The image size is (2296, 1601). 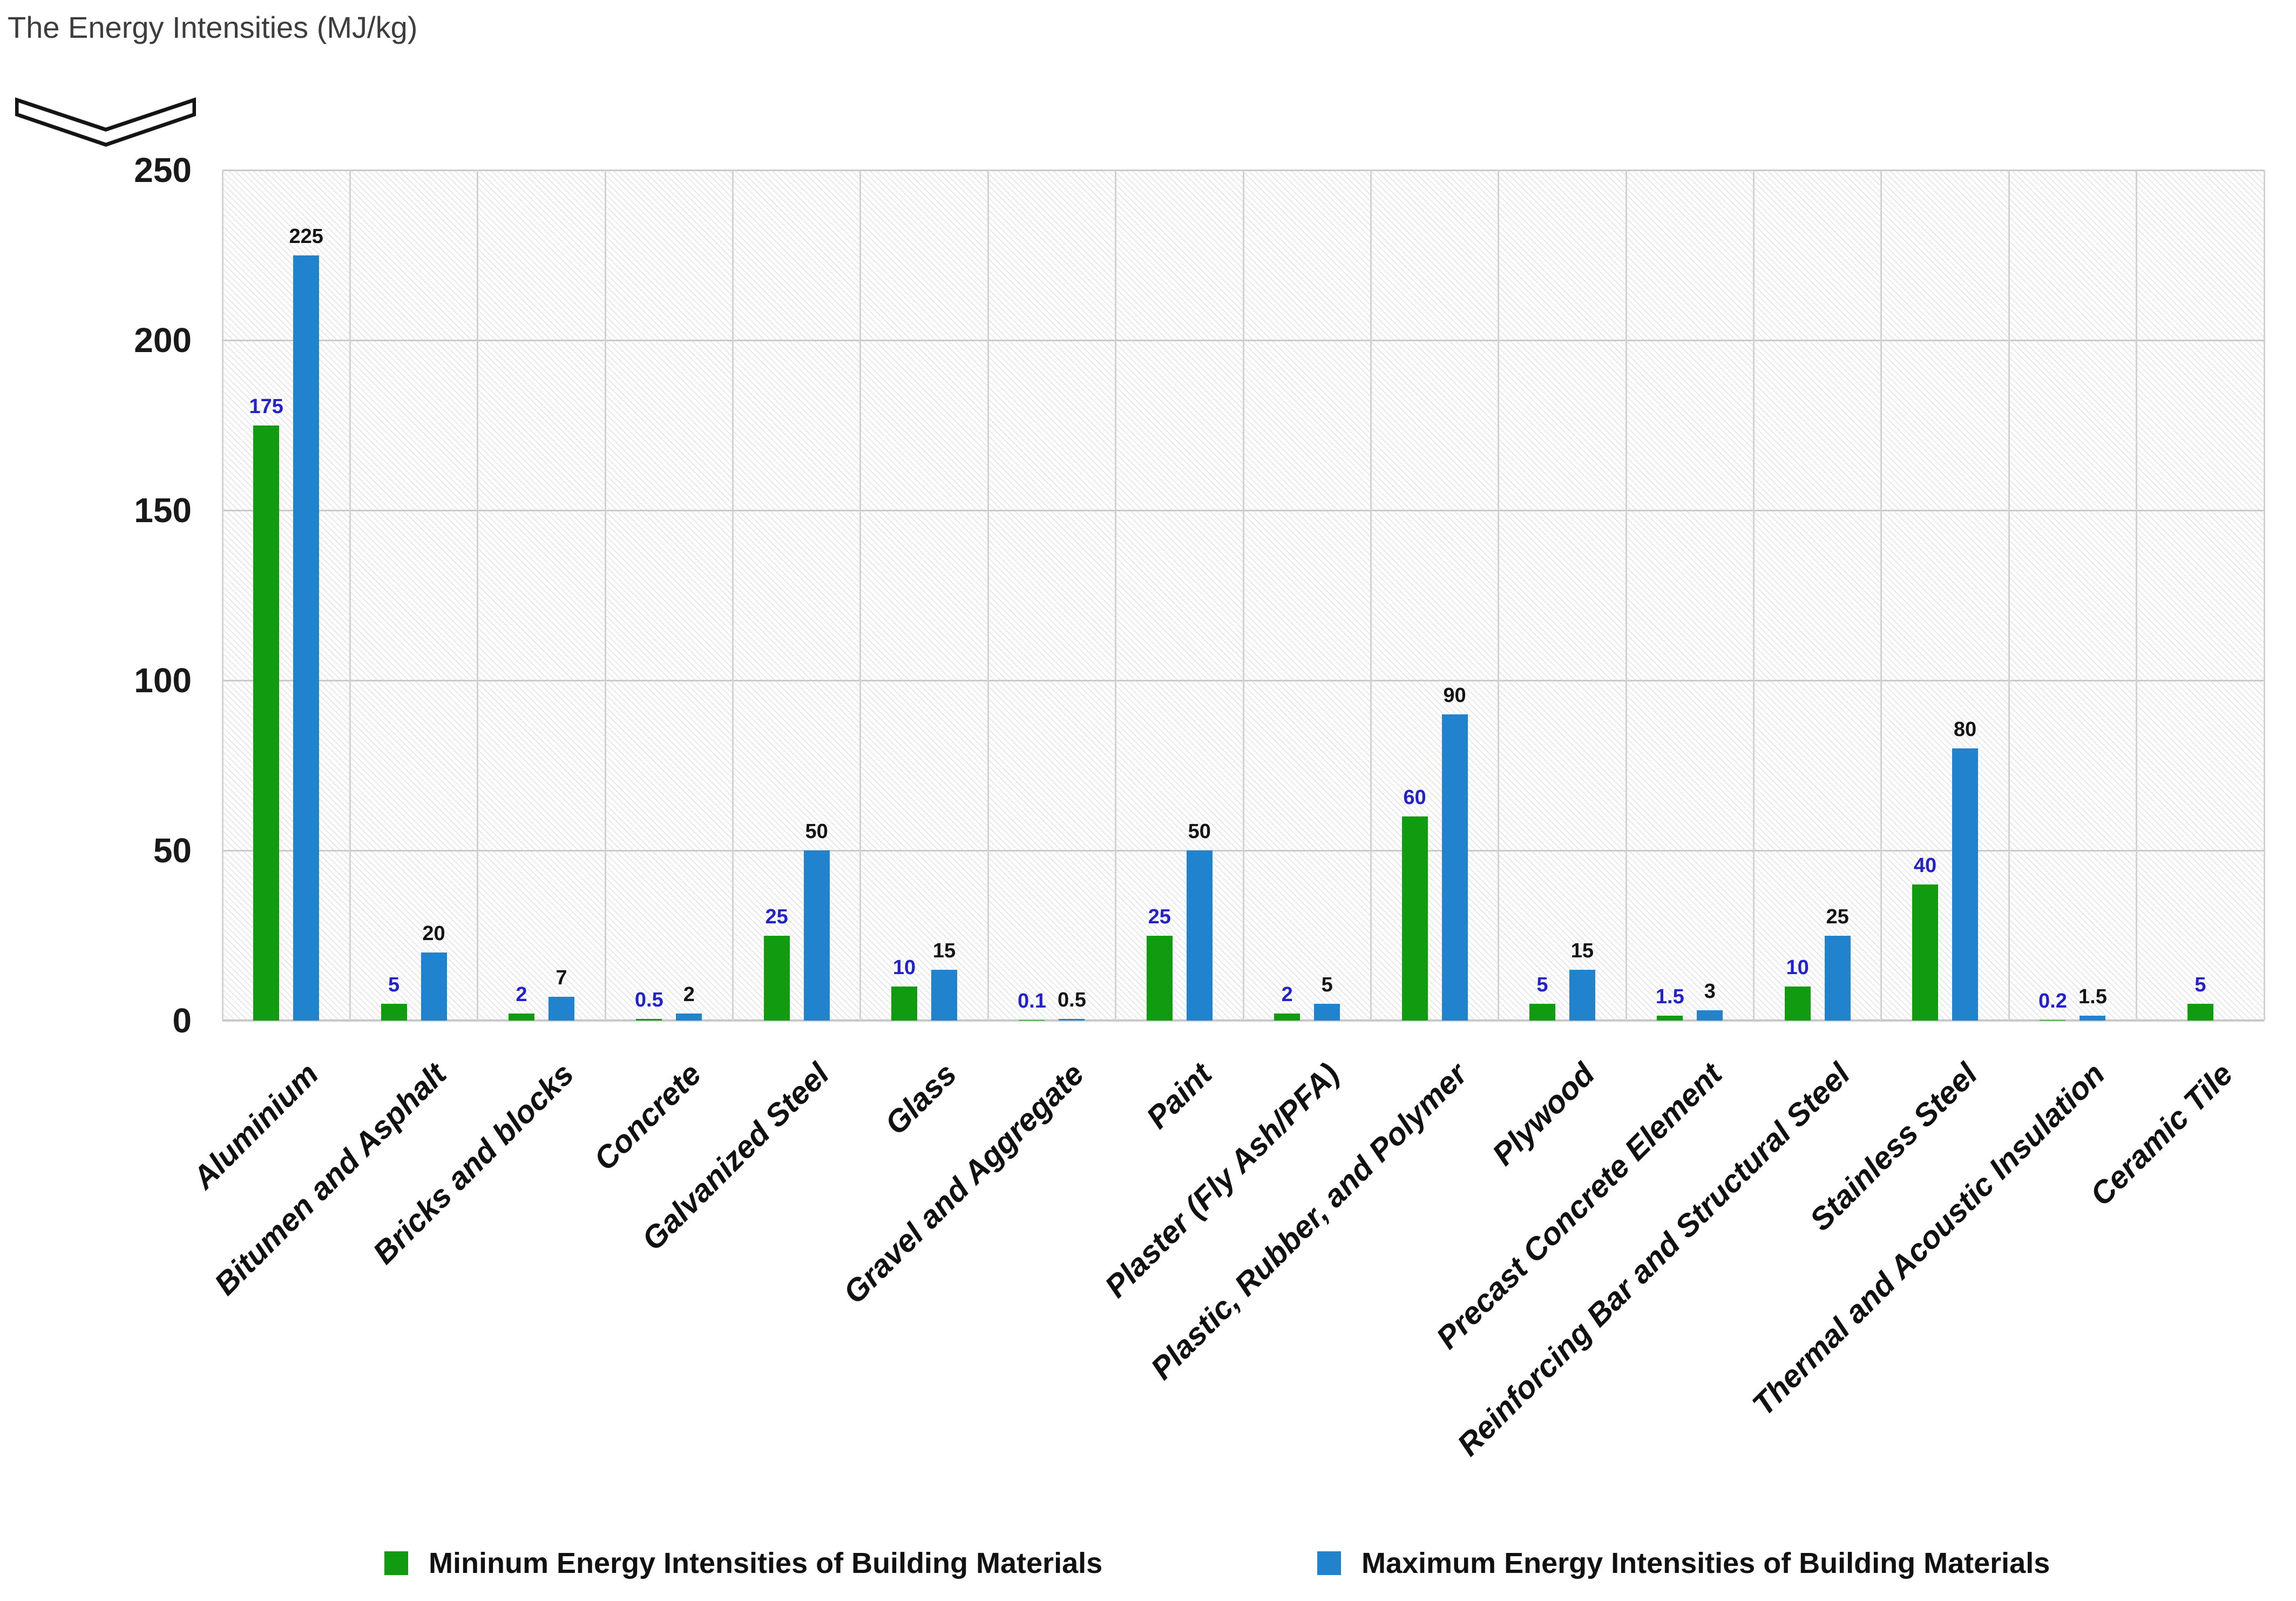 What do you see at coordinates (105, 122) in the screenshot?
I see `axis-break-chevron-icon` at bounding box center [105, 122].